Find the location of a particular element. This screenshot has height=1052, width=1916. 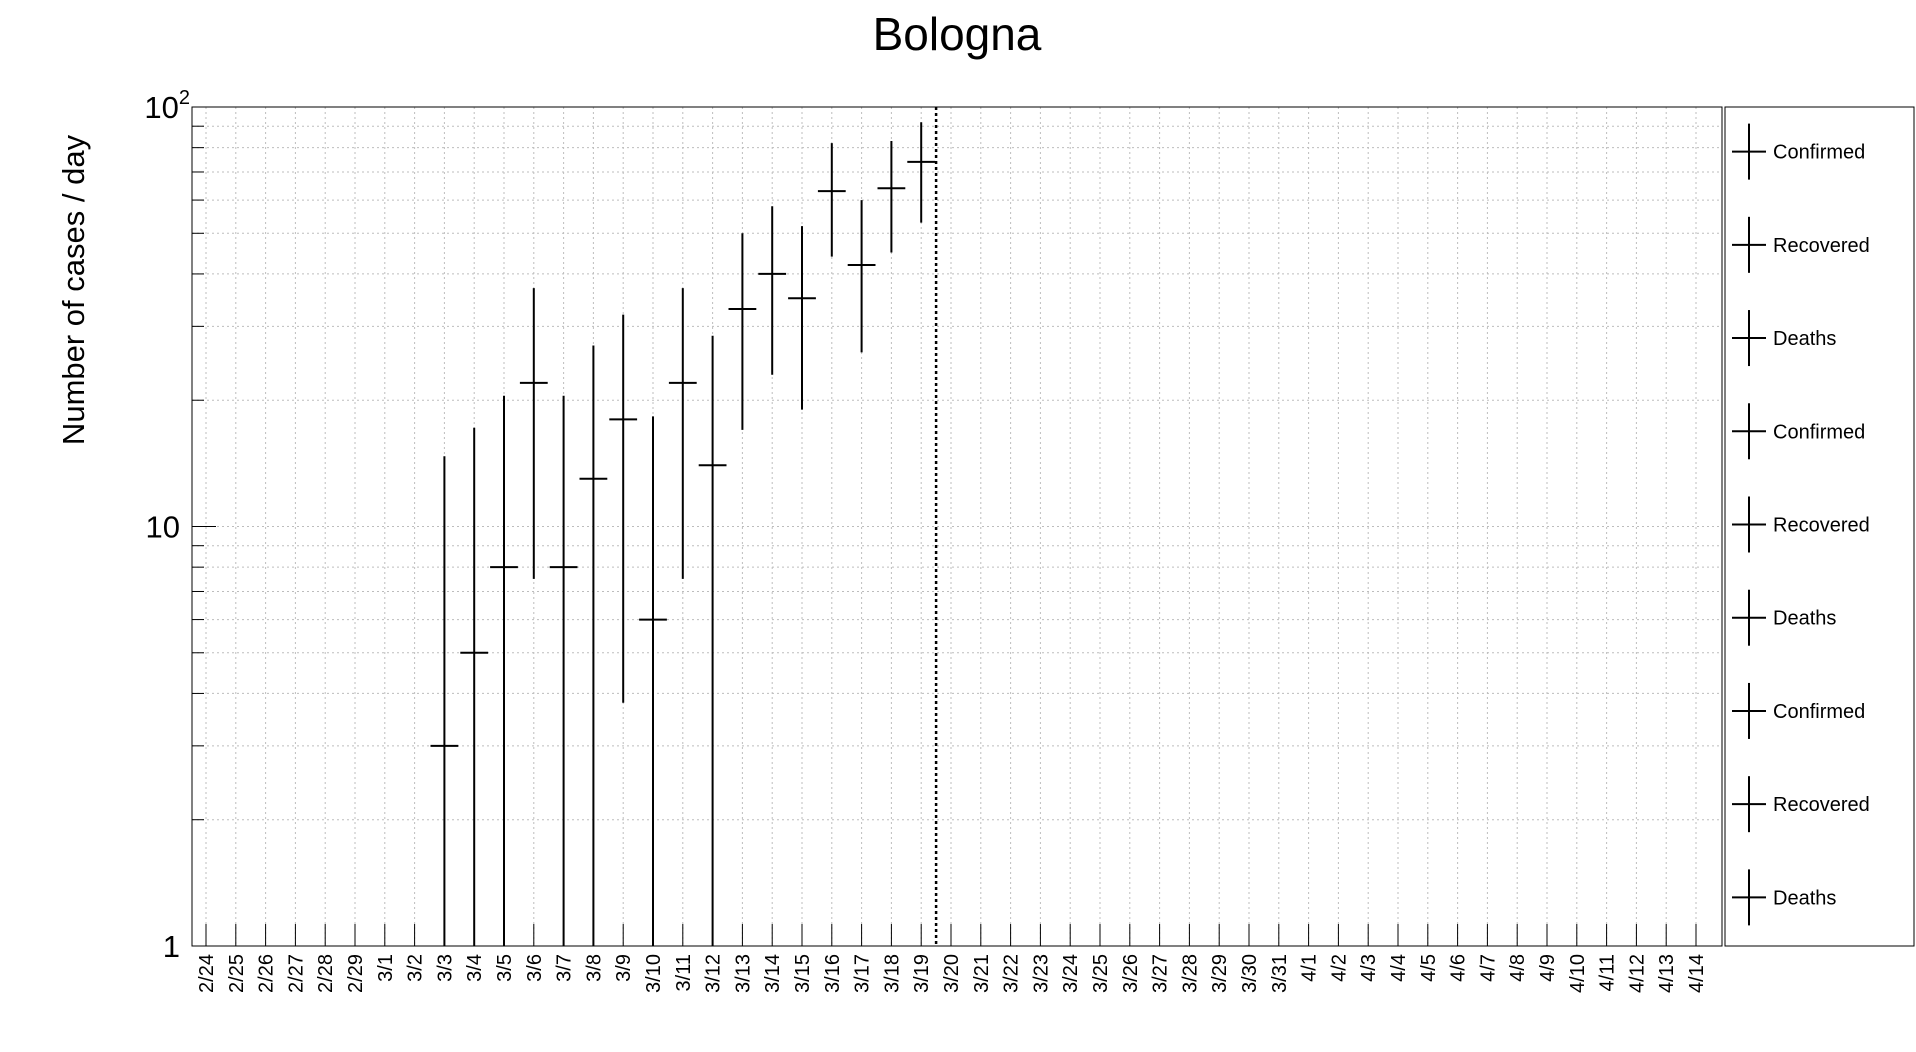

x-tick-label: 3/24 is located at coordinates (1071, 973).